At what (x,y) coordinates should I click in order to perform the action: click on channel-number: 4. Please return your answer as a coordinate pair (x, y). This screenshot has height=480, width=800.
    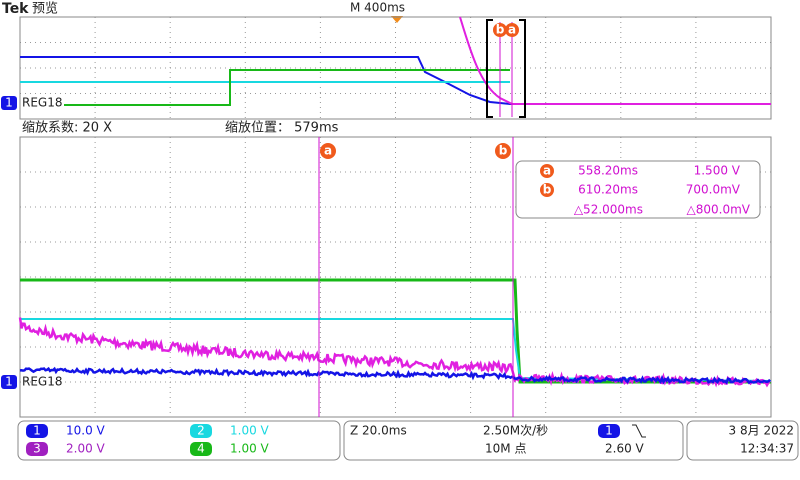
    Looking at the image, I should click on (201, 449).